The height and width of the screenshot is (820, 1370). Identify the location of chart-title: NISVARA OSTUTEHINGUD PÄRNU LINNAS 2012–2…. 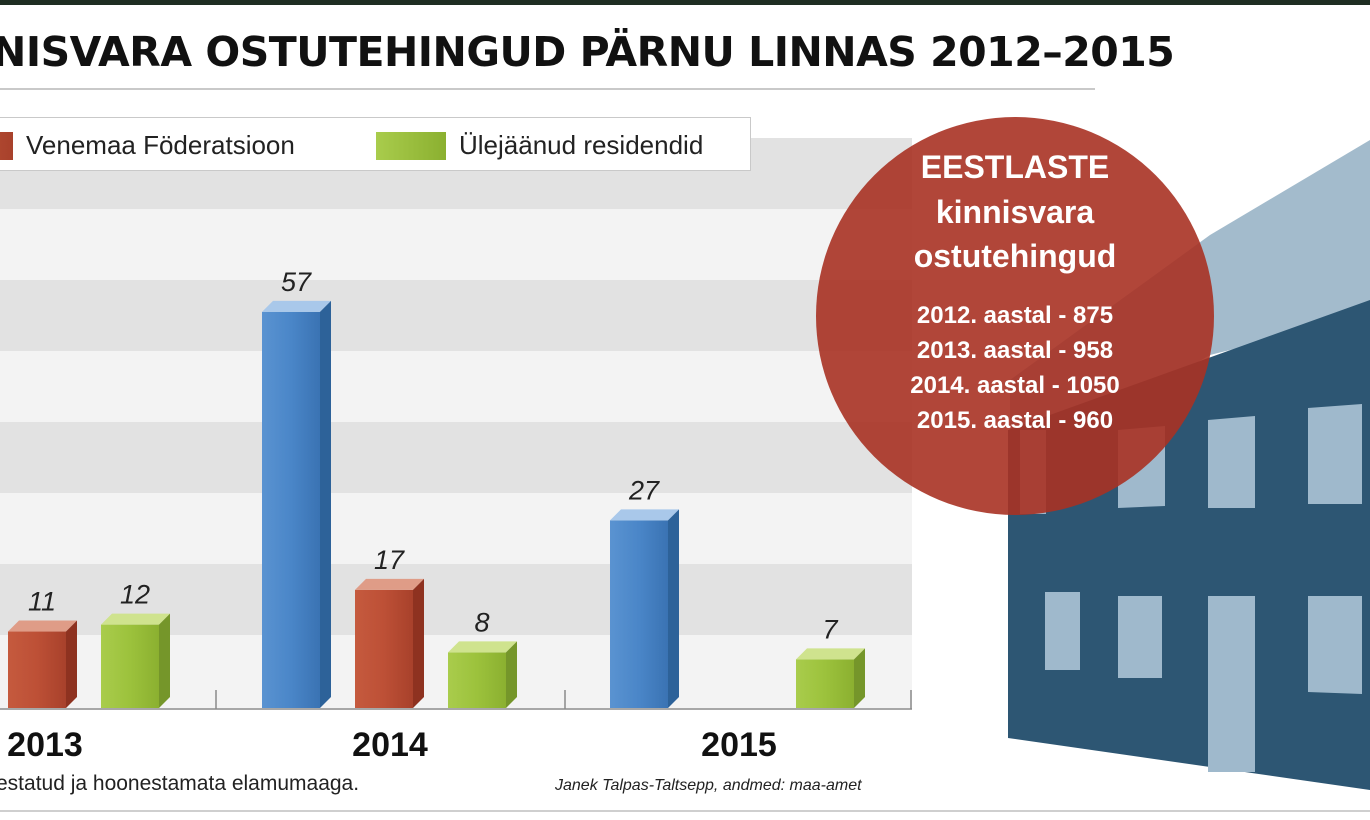
(587, 52).